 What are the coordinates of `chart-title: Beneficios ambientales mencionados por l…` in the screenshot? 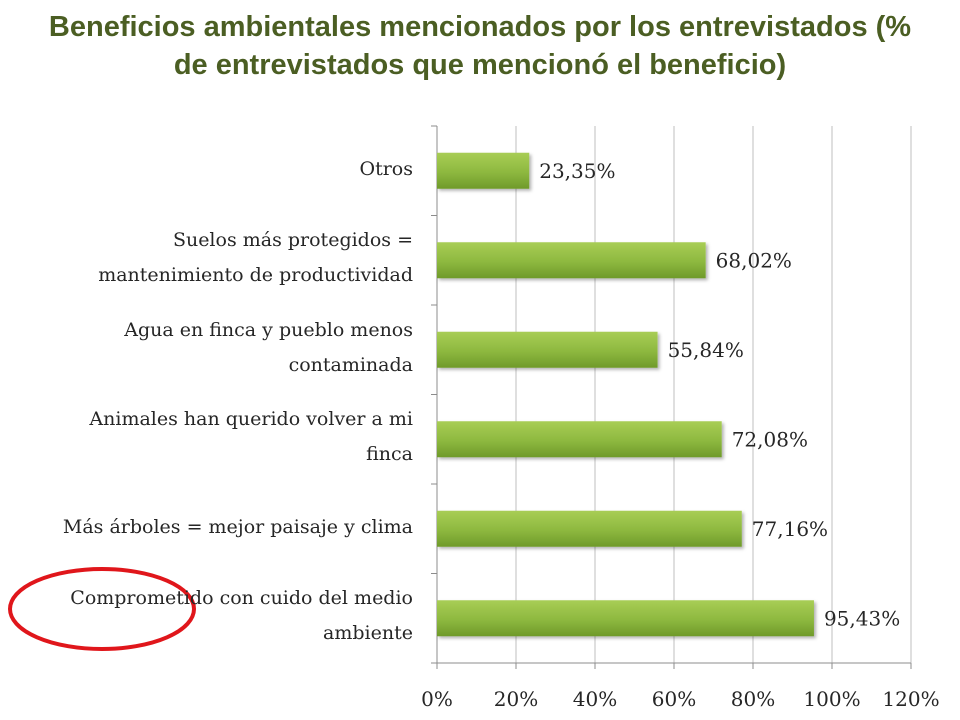 It's located at (480, 46).